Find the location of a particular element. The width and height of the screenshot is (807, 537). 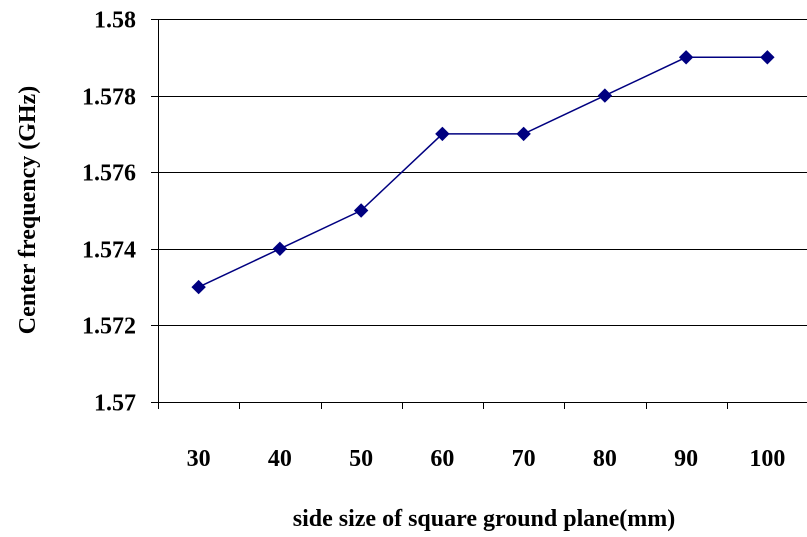

y-tick-label: 1.576 is located at coordinates (109, 174).